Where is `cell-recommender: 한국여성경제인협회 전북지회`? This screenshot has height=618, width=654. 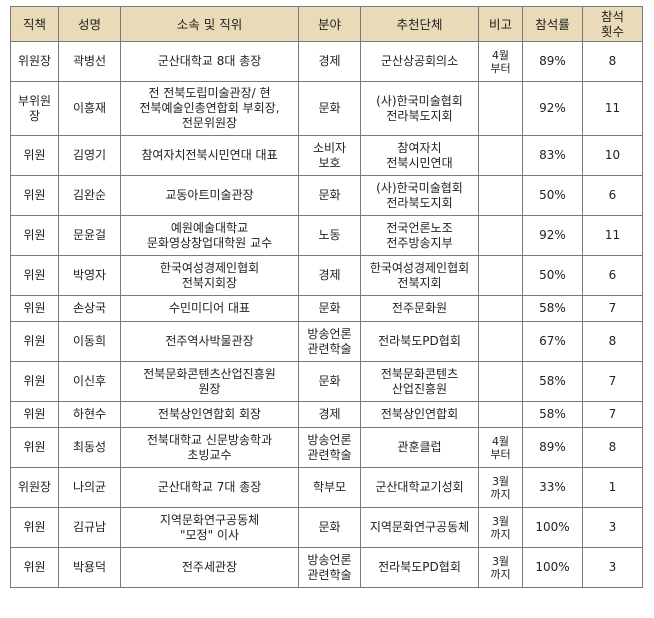
cell-recommender: 한국여성경제인협회 전북지회 is located at coordinates (419, 275).